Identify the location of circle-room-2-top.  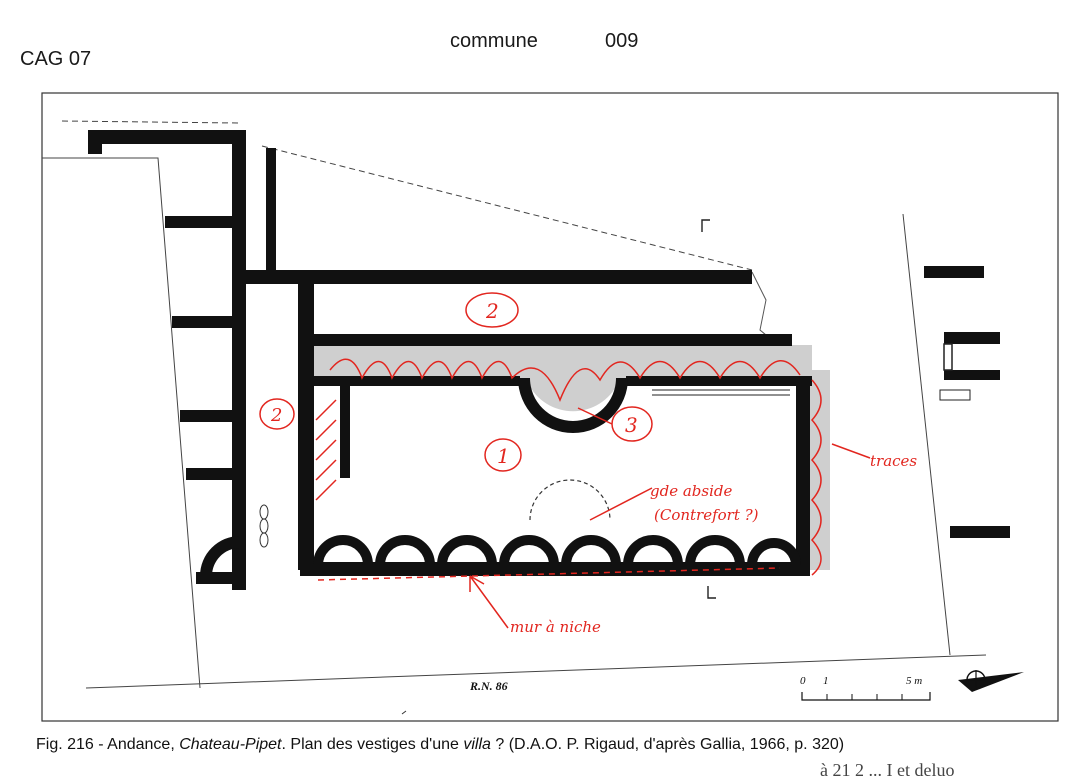
(492, 310).